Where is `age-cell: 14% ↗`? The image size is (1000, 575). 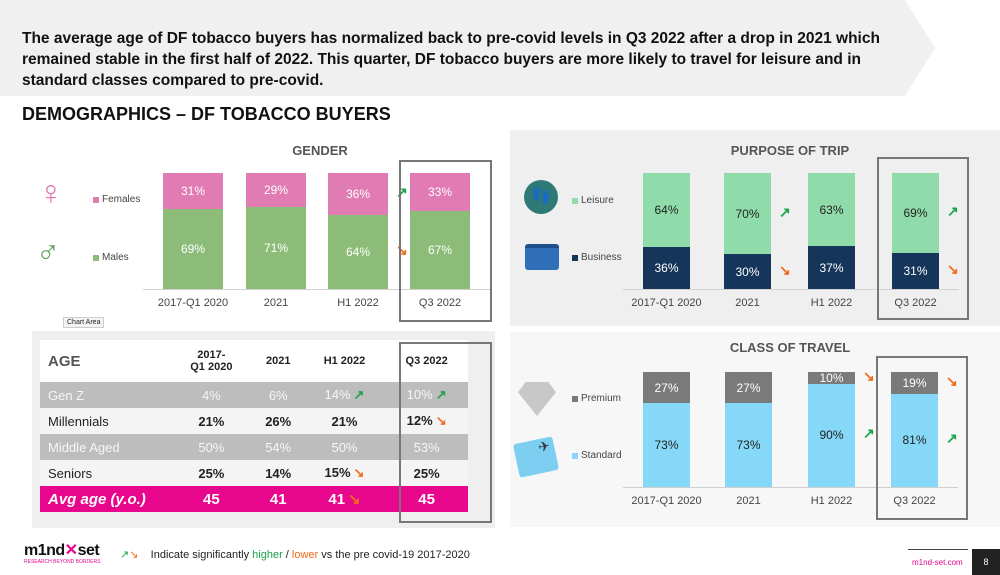 age-cell: 14% ↗ is located at coordinates (344, 395).